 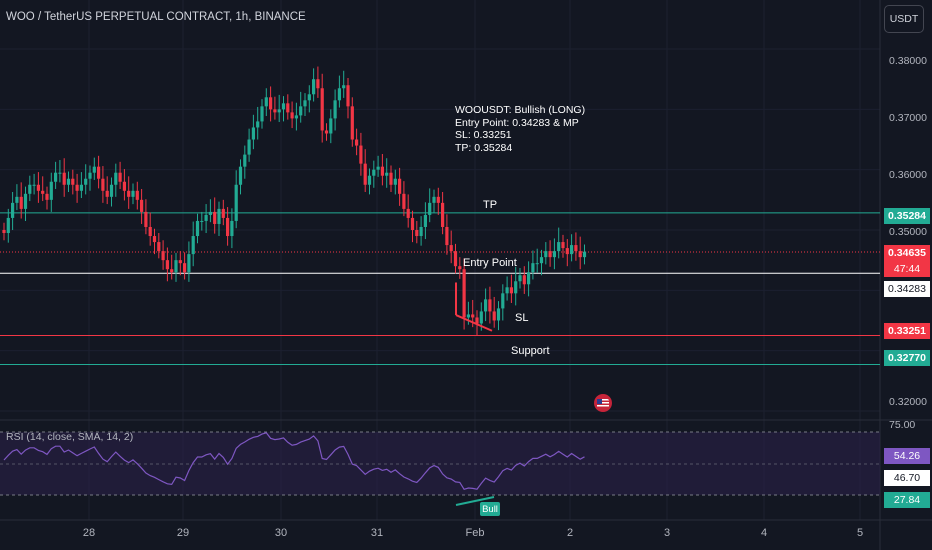 What do you see at coordinates (294, 461) in the screenshot?
I see `rsi-line` at bounding box center [294, 461].